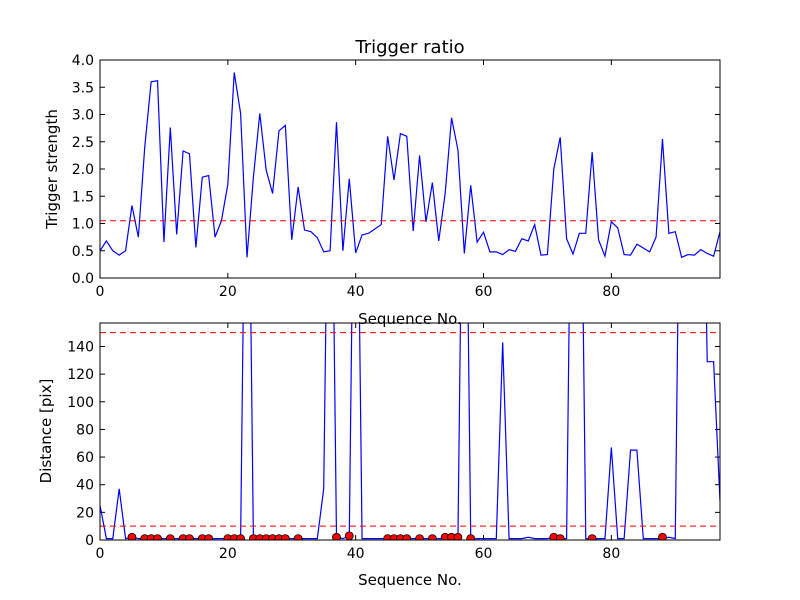  I want to click on y-tick-label: 1.0, so click(83, 225).